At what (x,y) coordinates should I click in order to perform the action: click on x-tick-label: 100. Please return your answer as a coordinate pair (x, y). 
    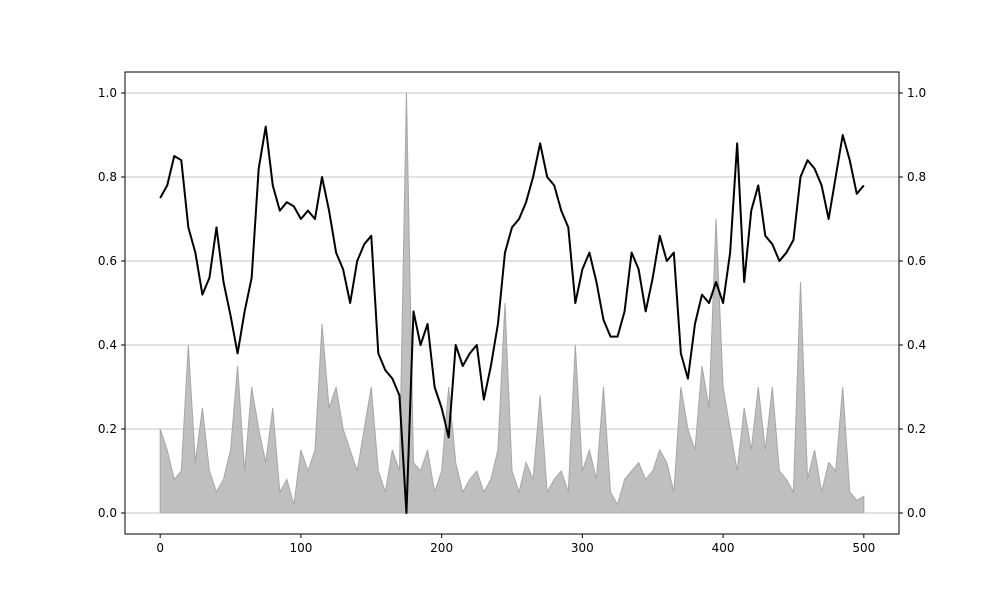
    Looking at the image, I should click on (300, 548).